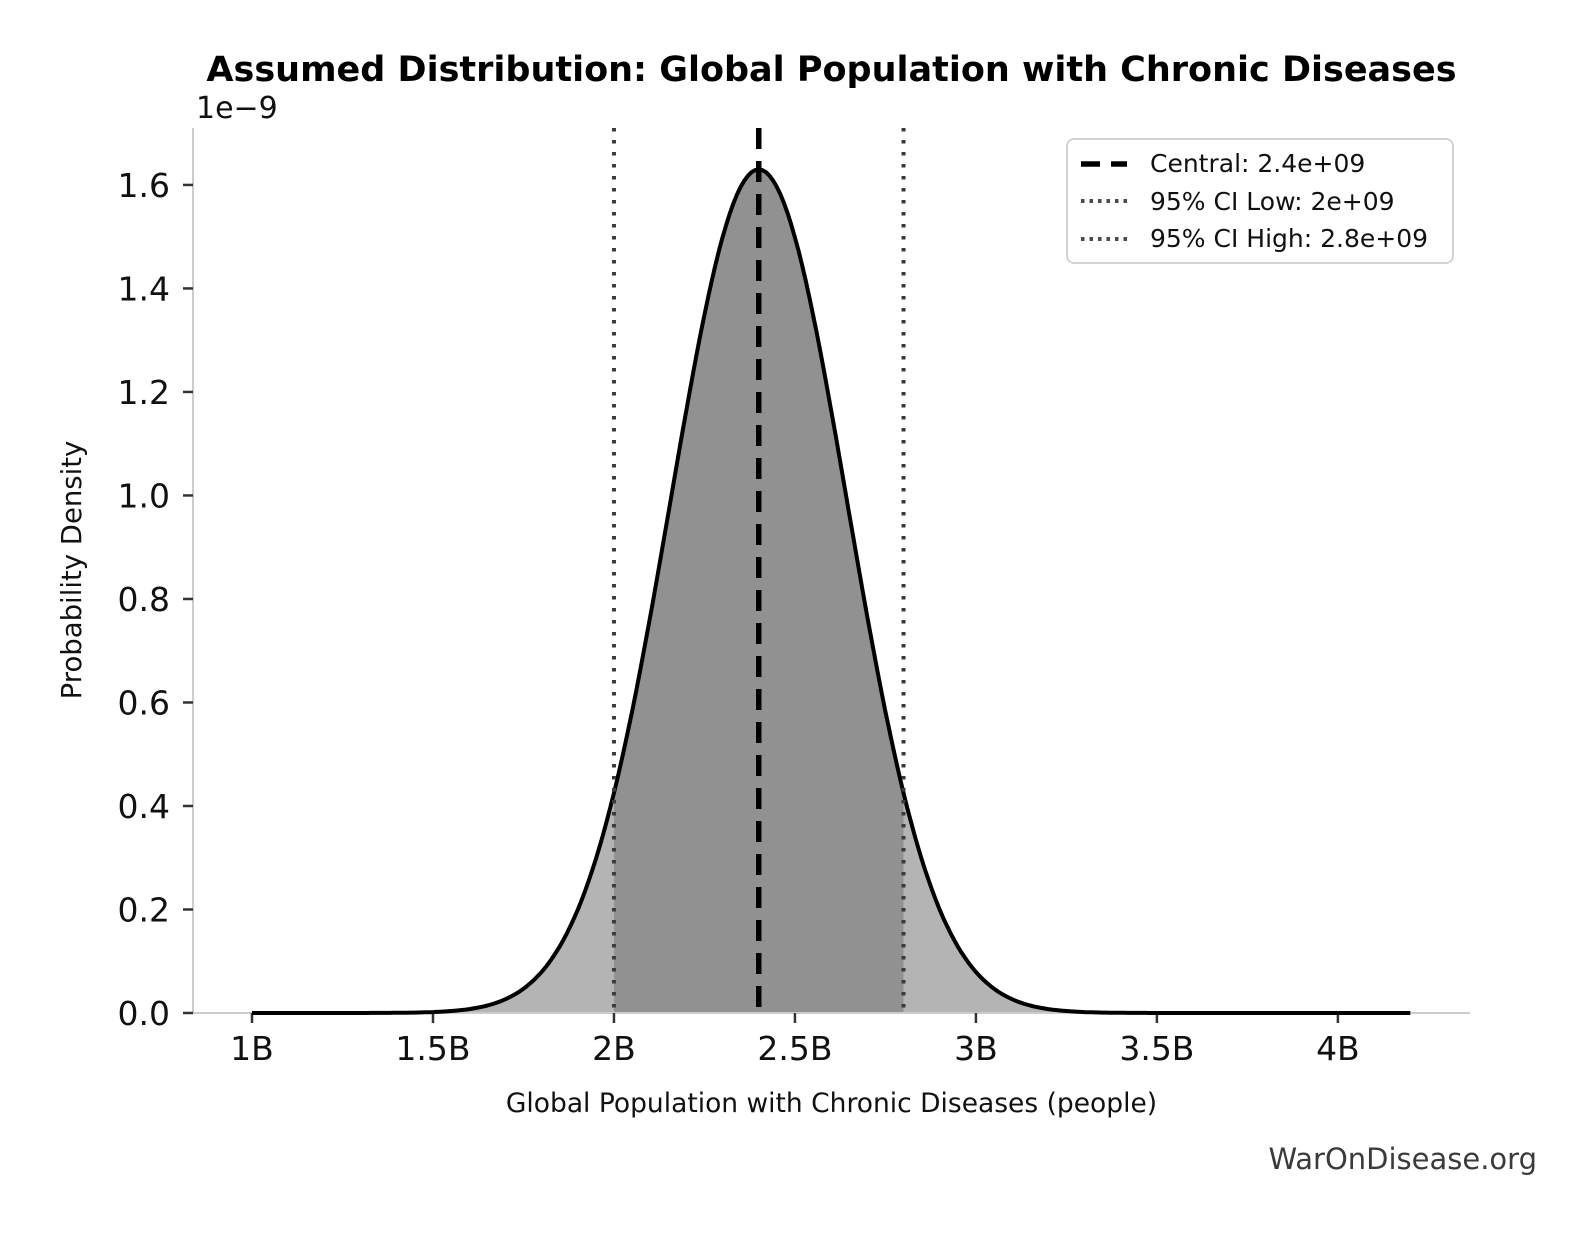 The image size is (1594, 1234). What do you see at coordinates (432, 1048) in the screenshot?
I see `x-tick-label: 1.5B` at bounding box center [432, 1048].